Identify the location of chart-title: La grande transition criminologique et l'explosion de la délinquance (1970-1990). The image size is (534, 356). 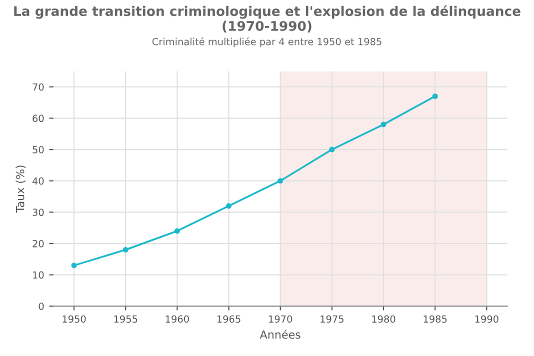
(267, 19).